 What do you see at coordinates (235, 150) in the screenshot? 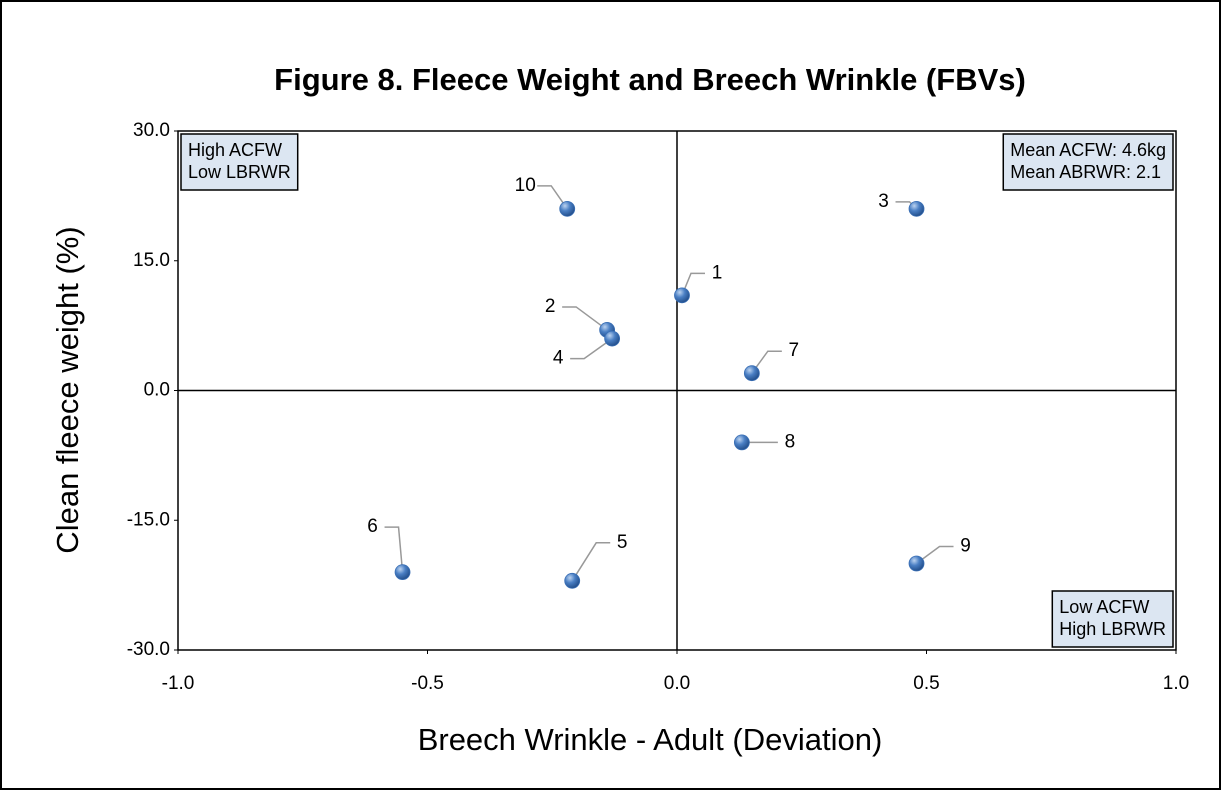
I see `annotation-text: High ACFW` at bounding box center [235, 150].